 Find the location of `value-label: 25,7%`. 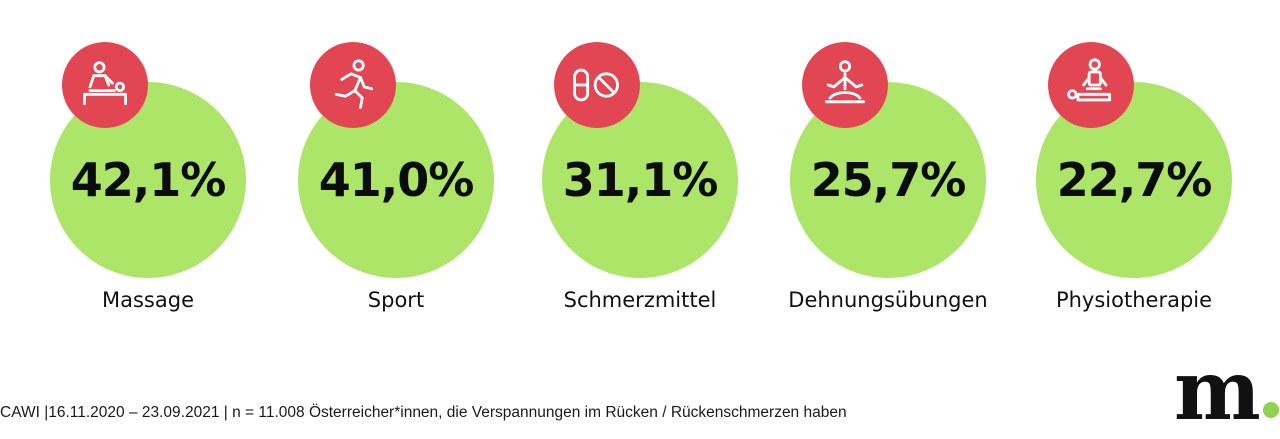

value-label: 25,7% is located at coordinates (888, 180).